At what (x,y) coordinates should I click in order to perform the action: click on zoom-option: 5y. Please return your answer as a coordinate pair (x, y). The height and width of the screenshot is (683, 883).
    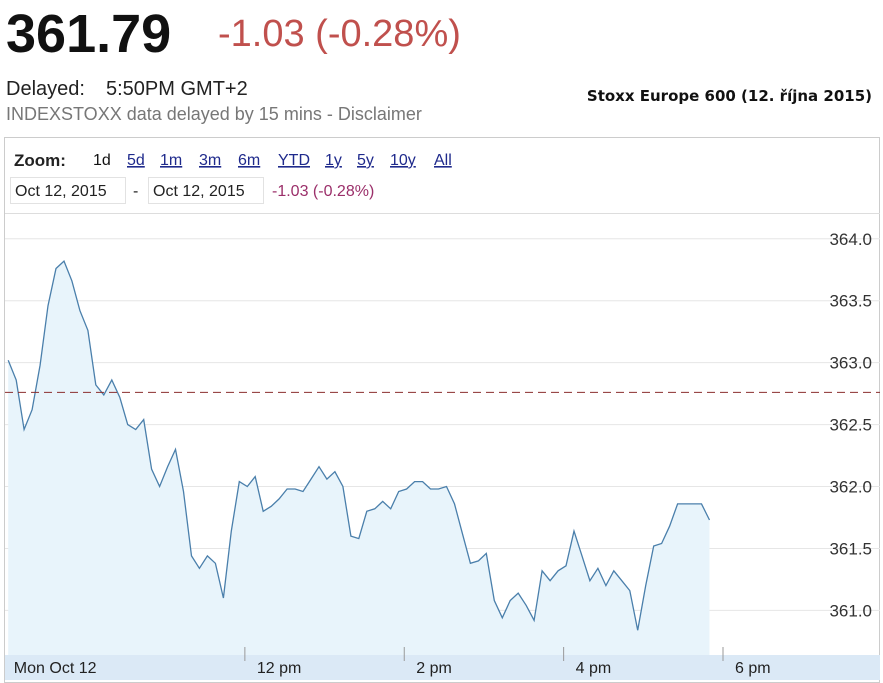
    Looking at the image, I should click on (365, 160).